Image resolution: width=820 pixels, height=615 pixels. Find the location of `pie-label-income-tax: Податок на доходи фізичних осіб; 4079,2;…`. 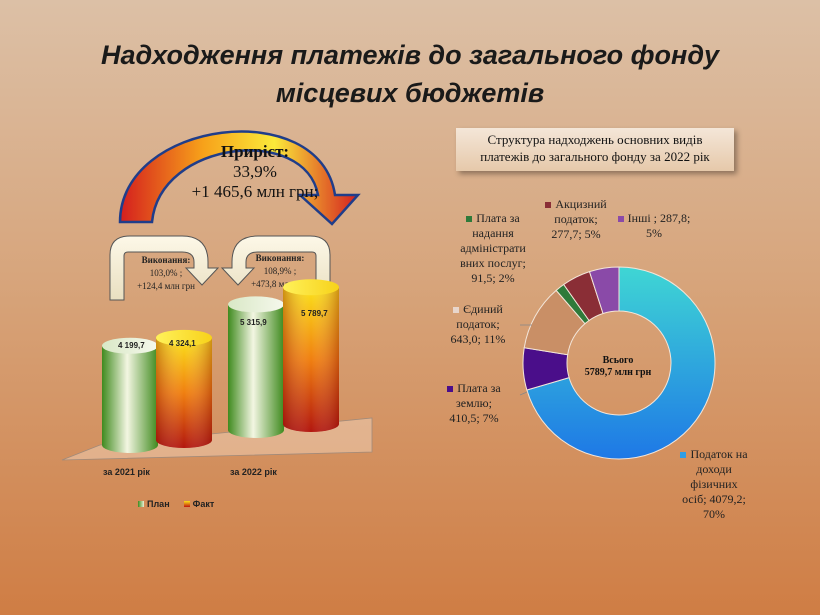

pie-label-income-tax: Податок на доходи фізичних осіб; 4079,2;… is located at coordinates (714, 484).